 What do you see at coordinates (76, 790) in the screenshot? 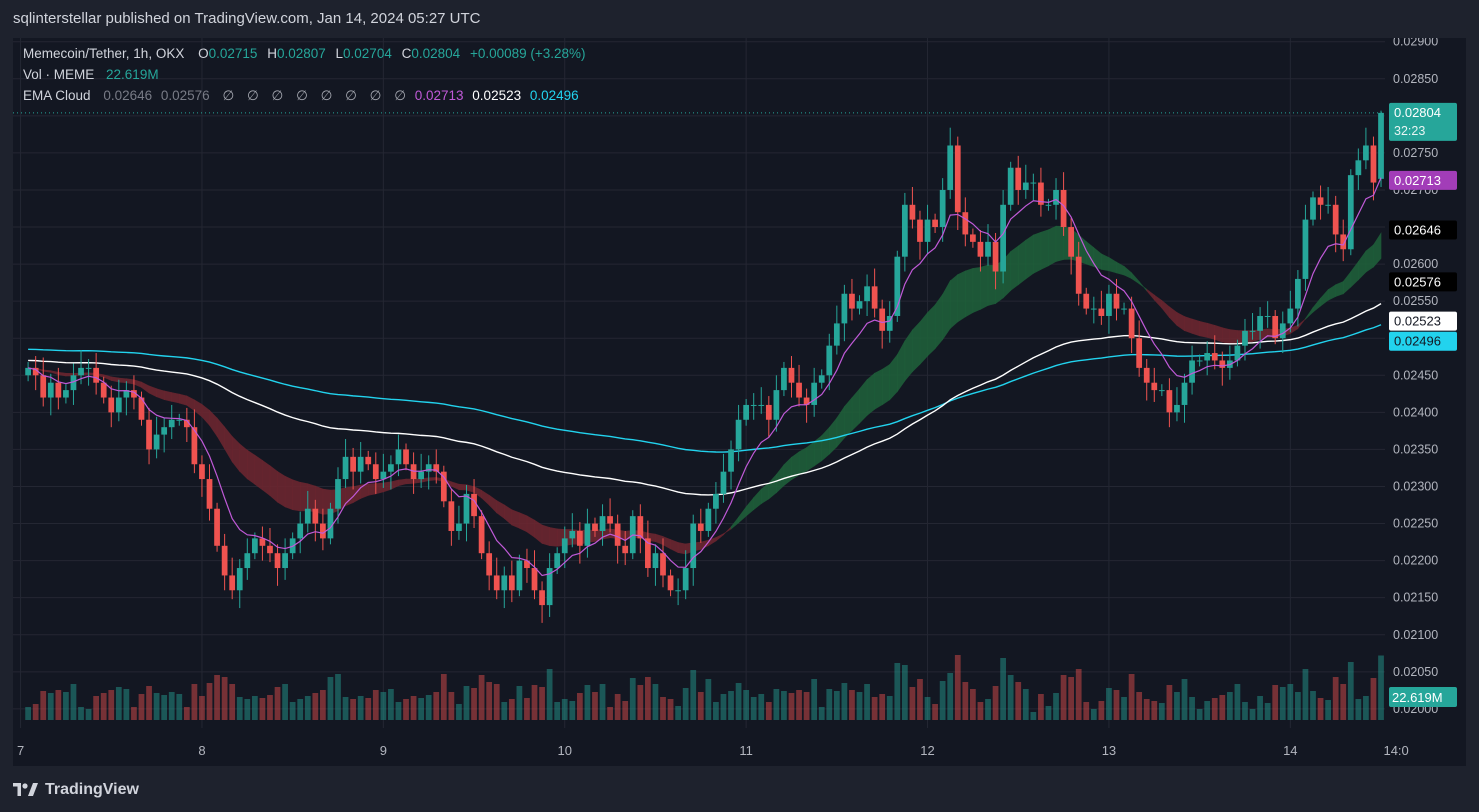
I see `tradingview-logo: TradingView` at bounding box center [76, 790].